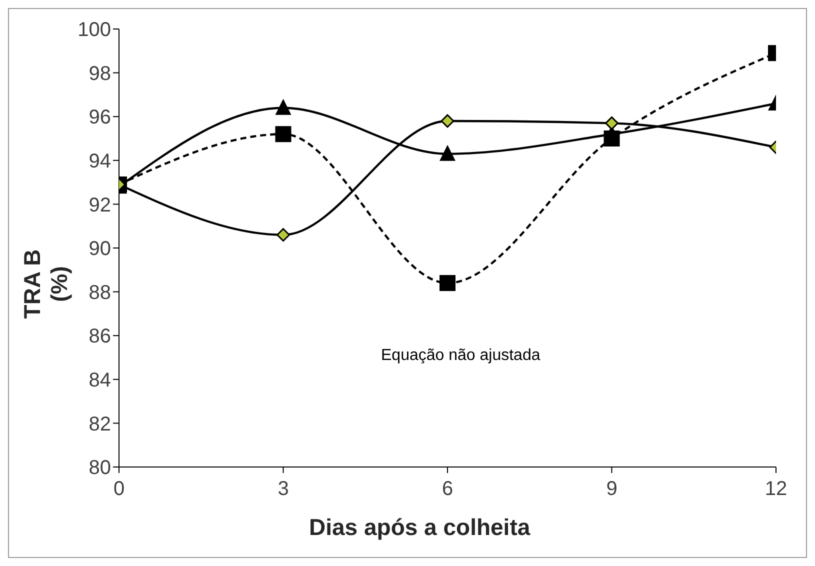  I want to click on y-tick-label: 80, so click(99, 468).